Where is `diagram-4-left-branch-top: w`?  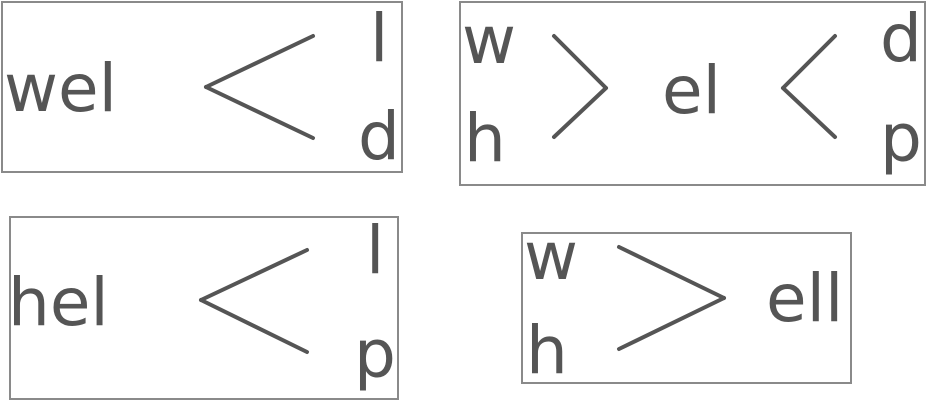
diagram-4-left-branch-top: w is located at coordinates (551, 256).